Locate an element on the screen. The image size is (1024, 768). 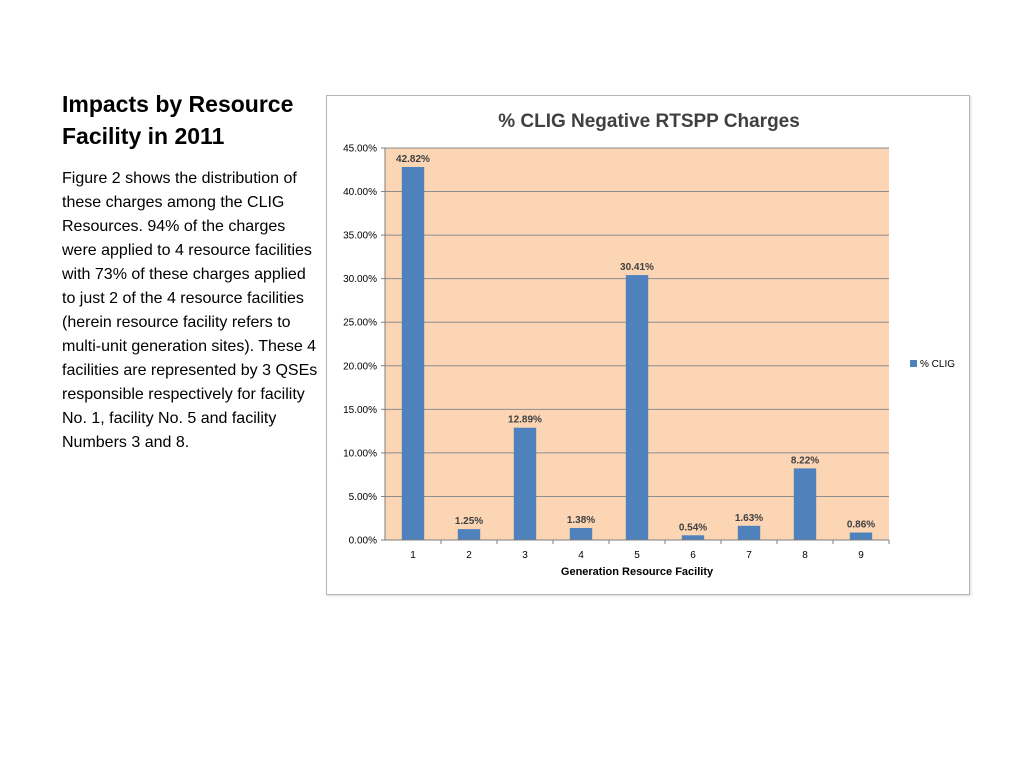
y-tick-label: 30.00% is located at coordinates (360, 279).